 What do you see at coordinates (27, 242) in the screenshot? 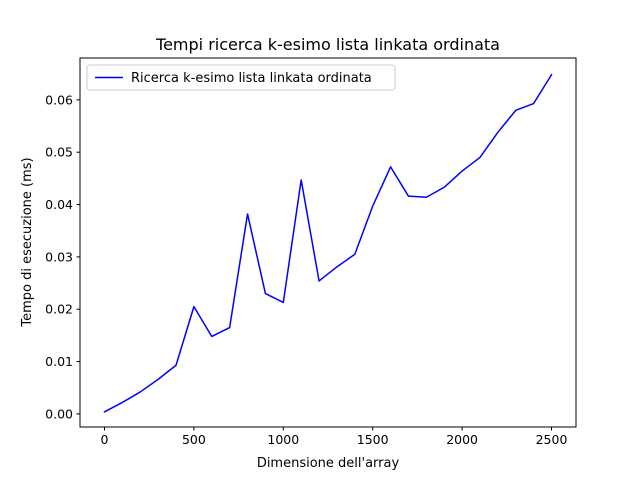
I see `y-axis-label: Tempo di esecuzione (ms)` at bounding box center [27, 242].